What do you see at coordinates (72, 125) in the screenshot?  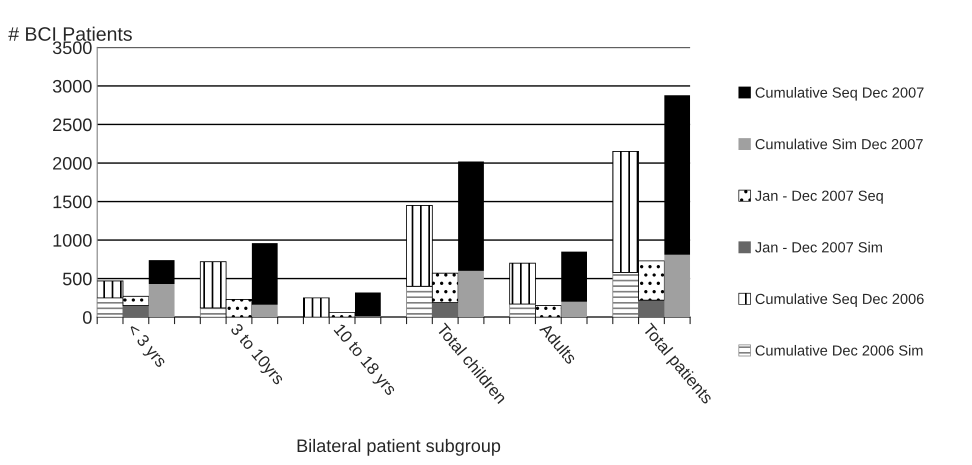 I see `y-tick-label: 2500` at bounding box center [72, 125].